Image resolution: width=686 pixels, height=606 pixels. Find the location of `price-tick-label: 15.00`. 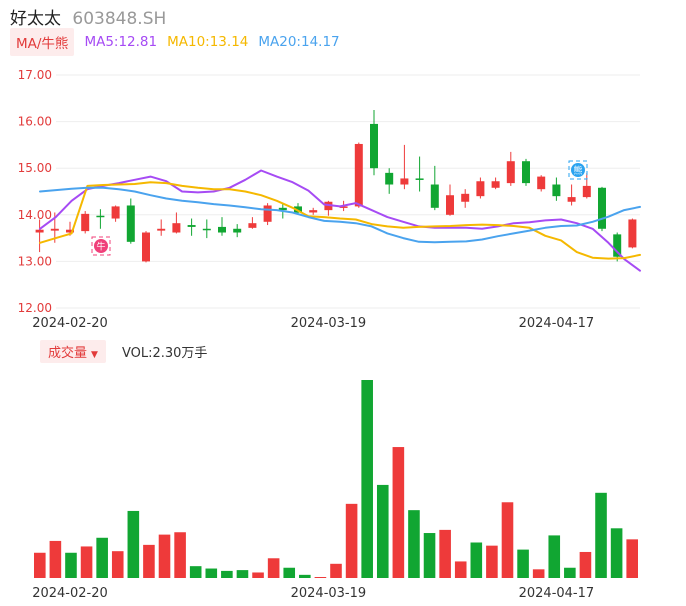

price-tick-label: 15.00 is located at coordinates (35, 168).